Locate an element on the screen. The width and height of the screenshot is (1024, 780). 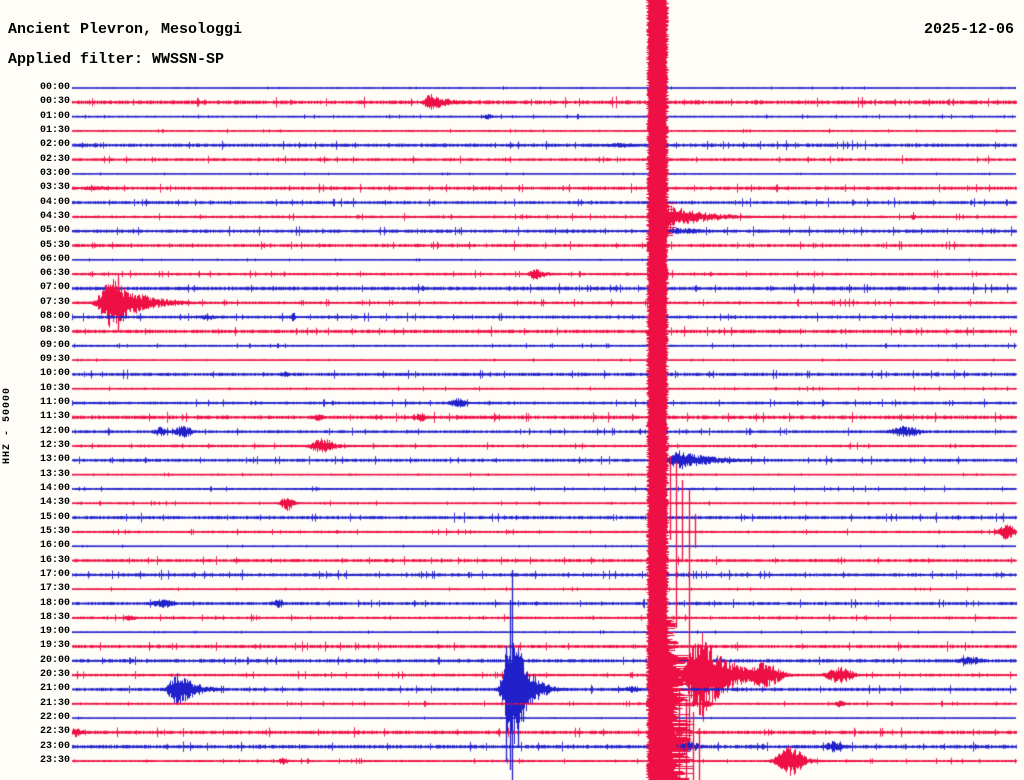
row-time-label: 21:30 is located at coordinates (54, 703).